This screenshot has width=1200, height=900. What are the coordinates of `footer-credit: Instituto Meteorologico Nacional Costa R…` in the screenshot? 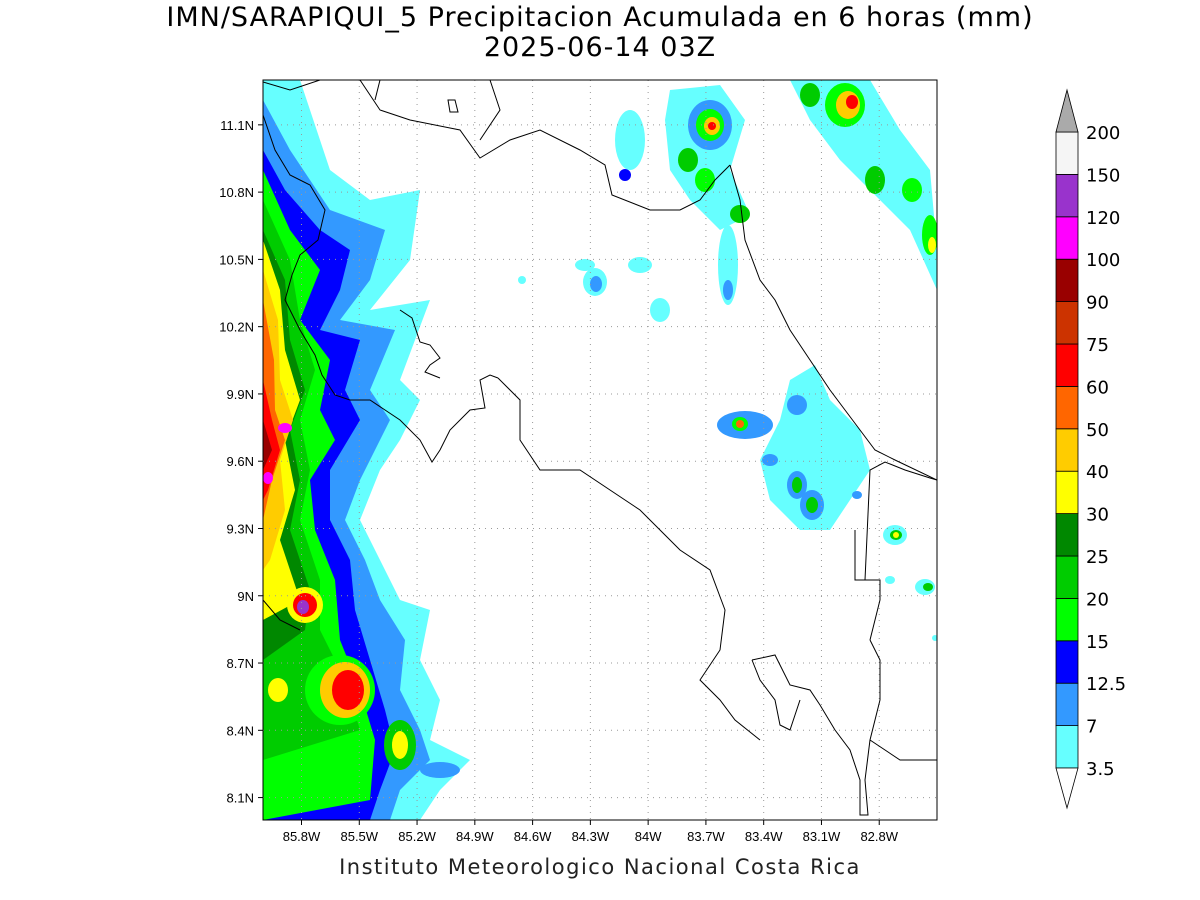 It's located at (600, 867).